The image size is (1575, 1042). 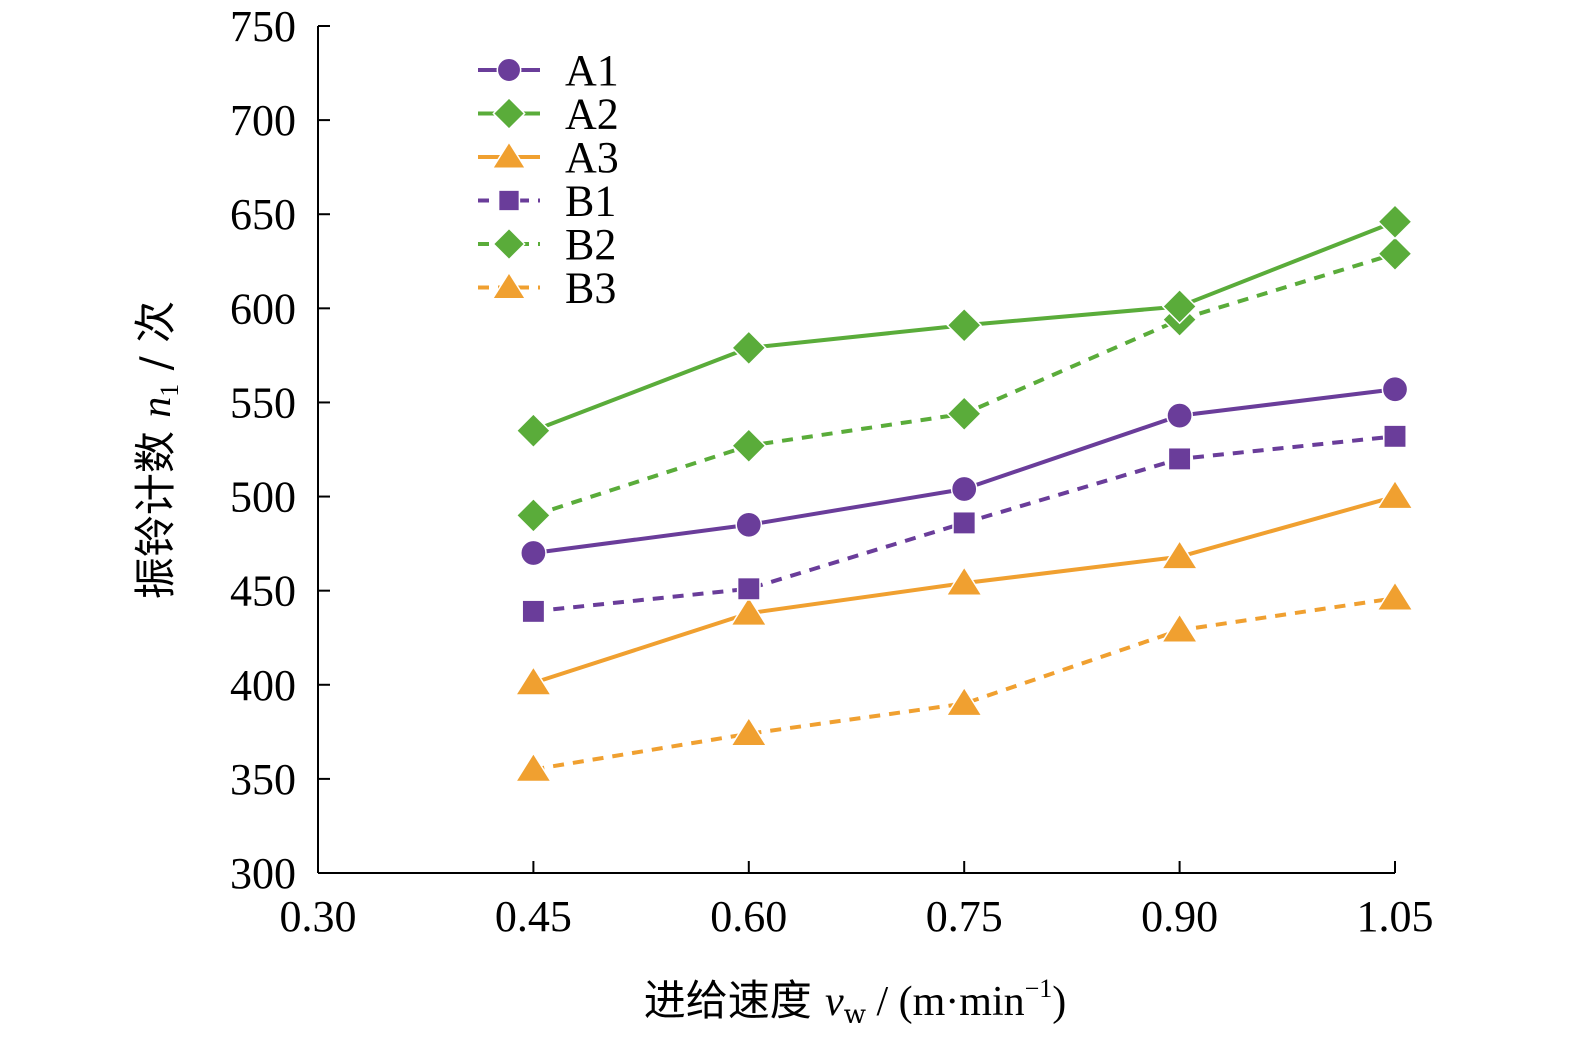 What do you see at coordinates (964, 916) in the screenshot?
I see `x-tick-label: 0.75` at bounding box center [964, 916].